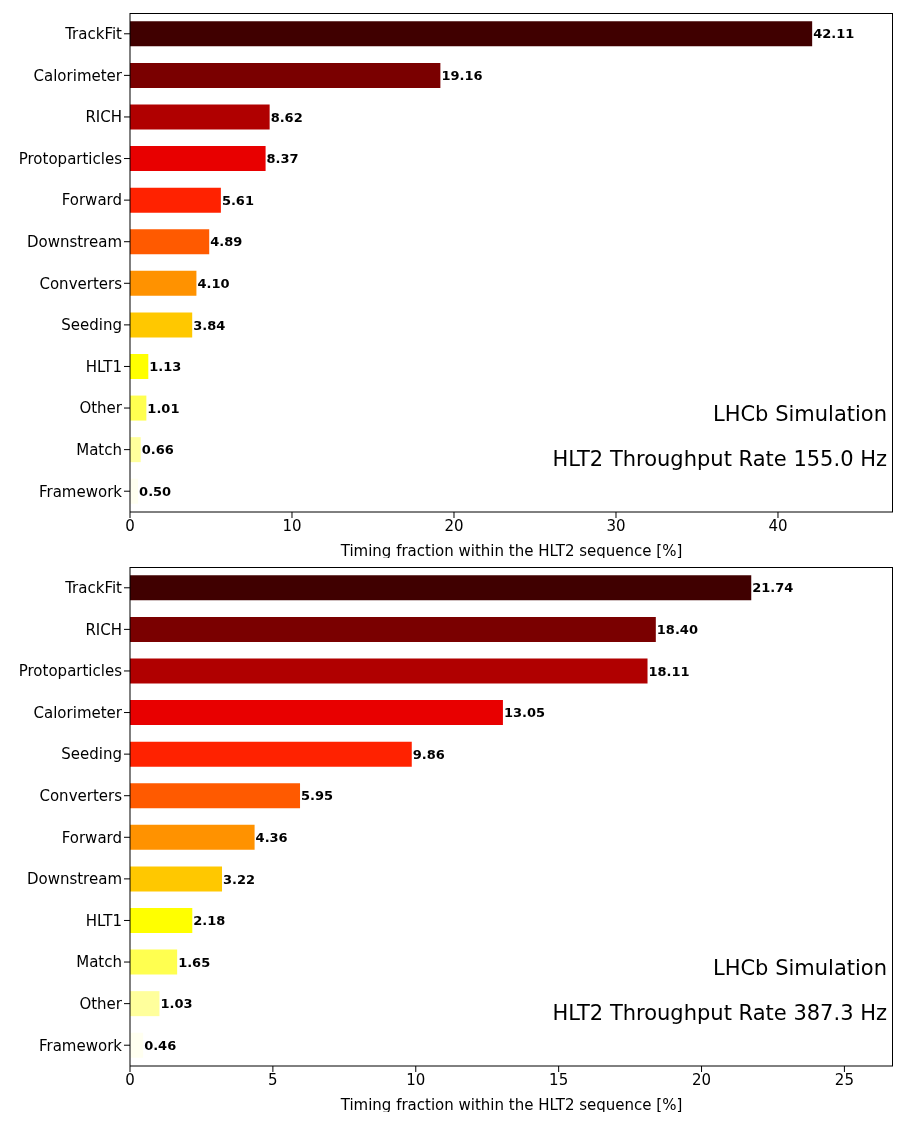 The height and width of the screenshot is (1133, 903). What do you see at coordinates (213, 283) in the screenshot?
I see `data-label: 4.10` at bounding box center [213, 283].